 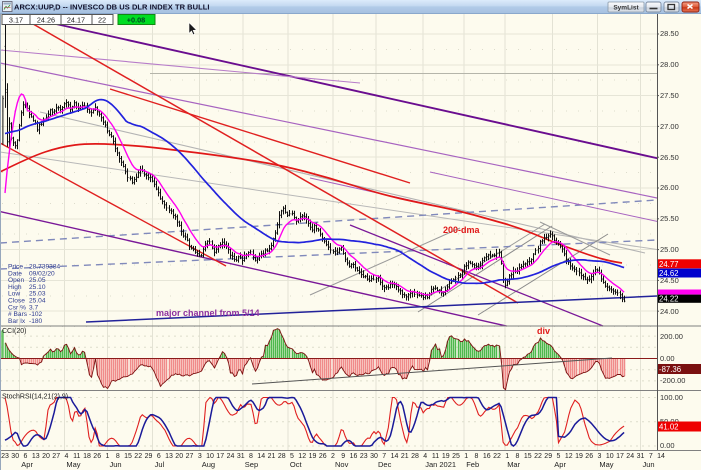 I want to click on svg-text: 24.22, so click(x=669, y=298).